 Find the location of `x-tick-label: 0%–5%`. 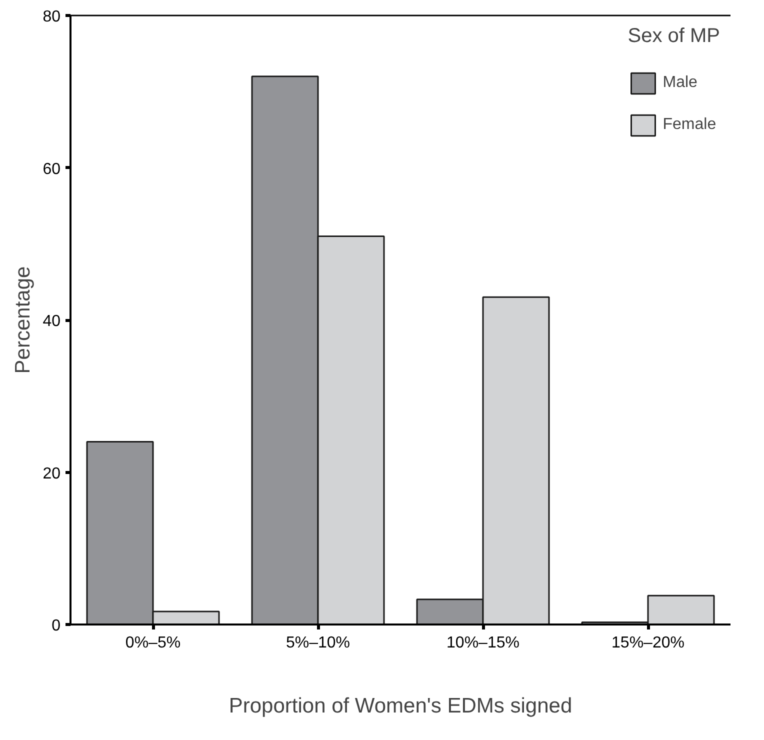

x-tick-label: 0%–5% is located at coordinates (153, 643).